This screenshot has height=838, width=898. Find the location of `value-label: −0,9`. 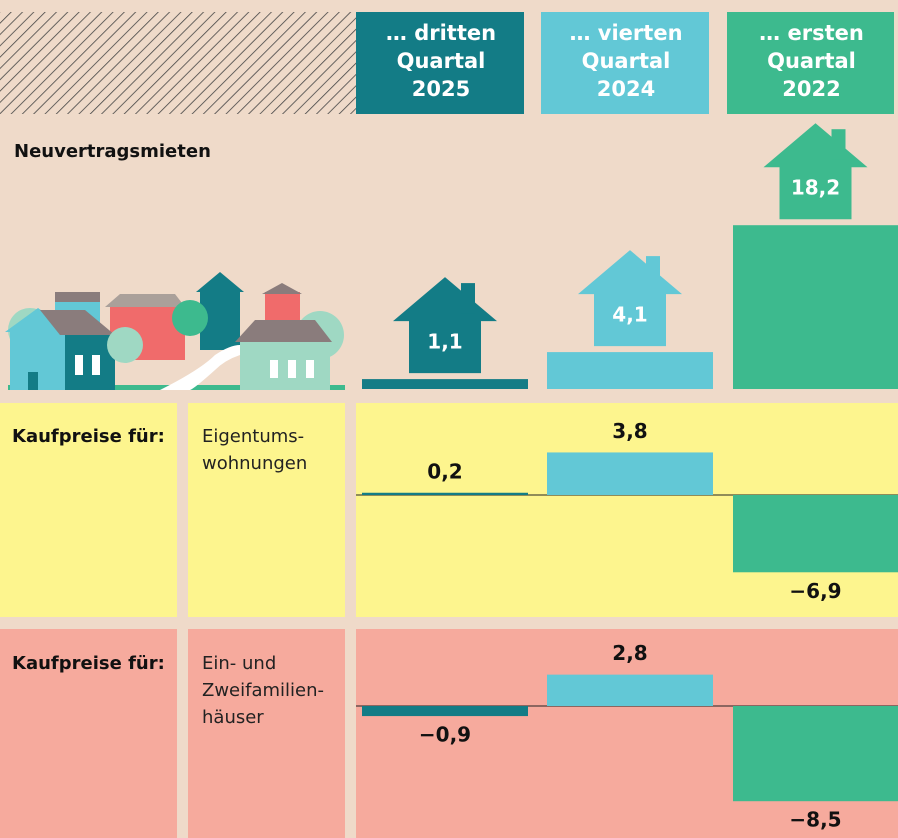

value-label: −0,9 is located at coordinates (445, 735).